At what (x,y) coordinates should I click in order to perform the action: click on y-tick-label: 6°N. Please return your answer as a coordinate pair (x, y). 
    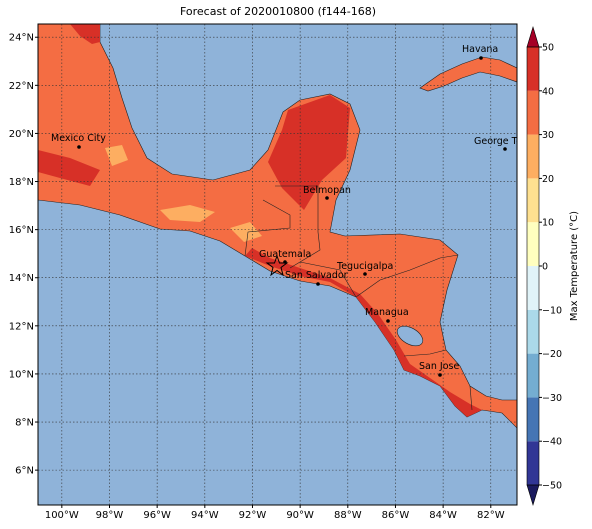
    Looking at the image, I should click on (24, 471).